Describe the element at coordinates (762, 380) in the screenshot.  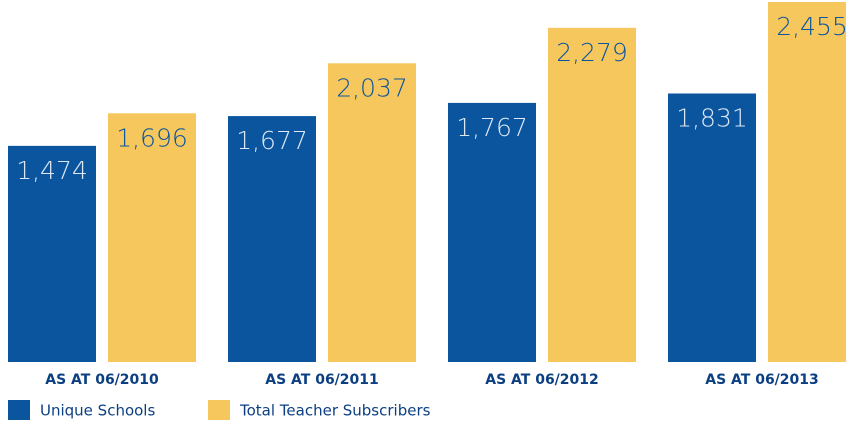
I see `x-tick-label: AS AT 06/2013` at that location.